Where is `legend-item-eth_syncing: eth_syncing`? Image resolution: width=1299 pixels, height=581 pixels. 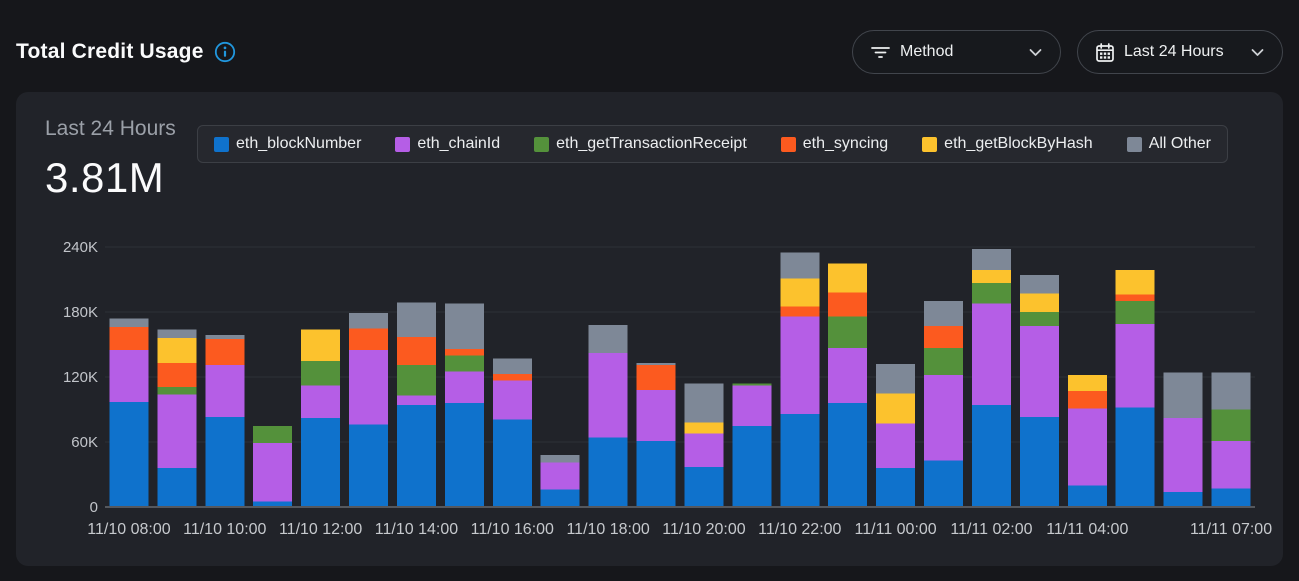 legend-item-eth_syncing: eth_syncing is located at coordinates (834, 144).